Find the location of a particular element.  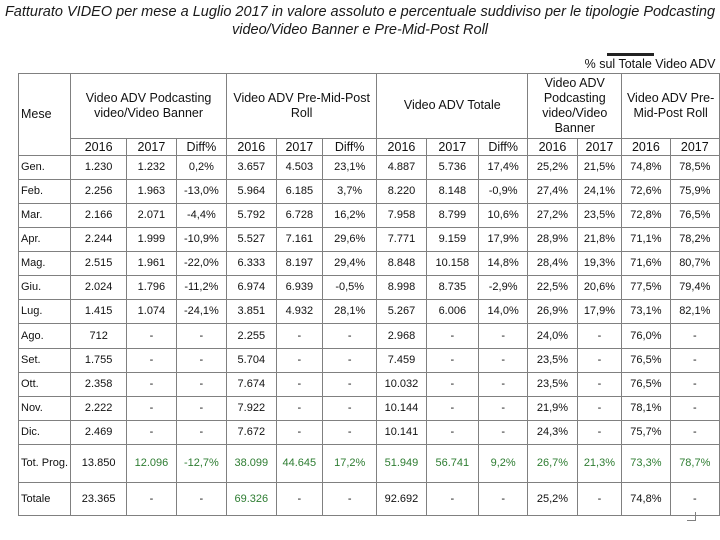

cell-total-2016: 8.220 is located at coordinates (401, 191).